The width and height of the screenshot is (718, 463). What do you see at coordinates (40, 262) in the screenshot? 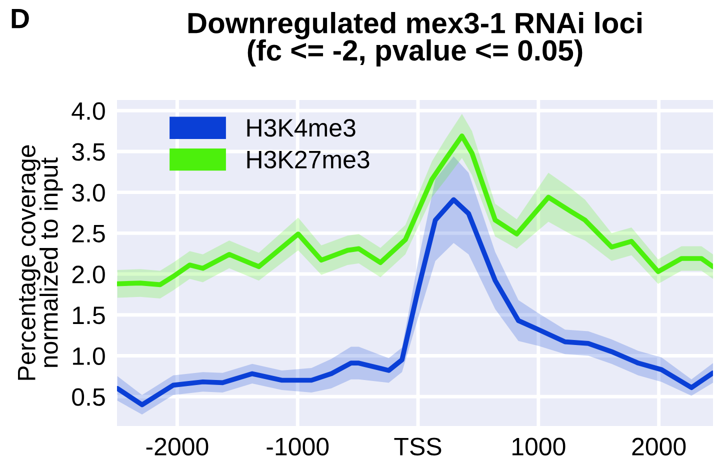
I see `y-axis-title: Percentage coverage normalized to input` at bounding box center [40, 262].